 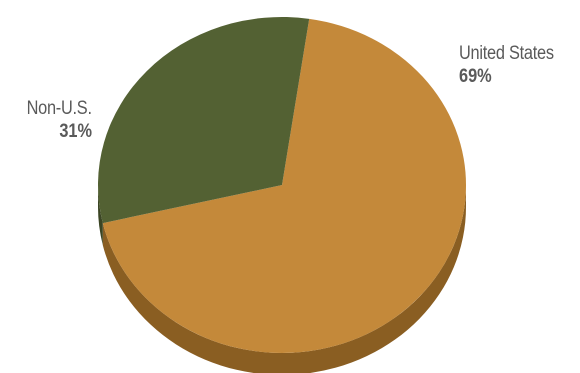 I want to click on slice-label-united-states: United States, so click(x=506, y=53).